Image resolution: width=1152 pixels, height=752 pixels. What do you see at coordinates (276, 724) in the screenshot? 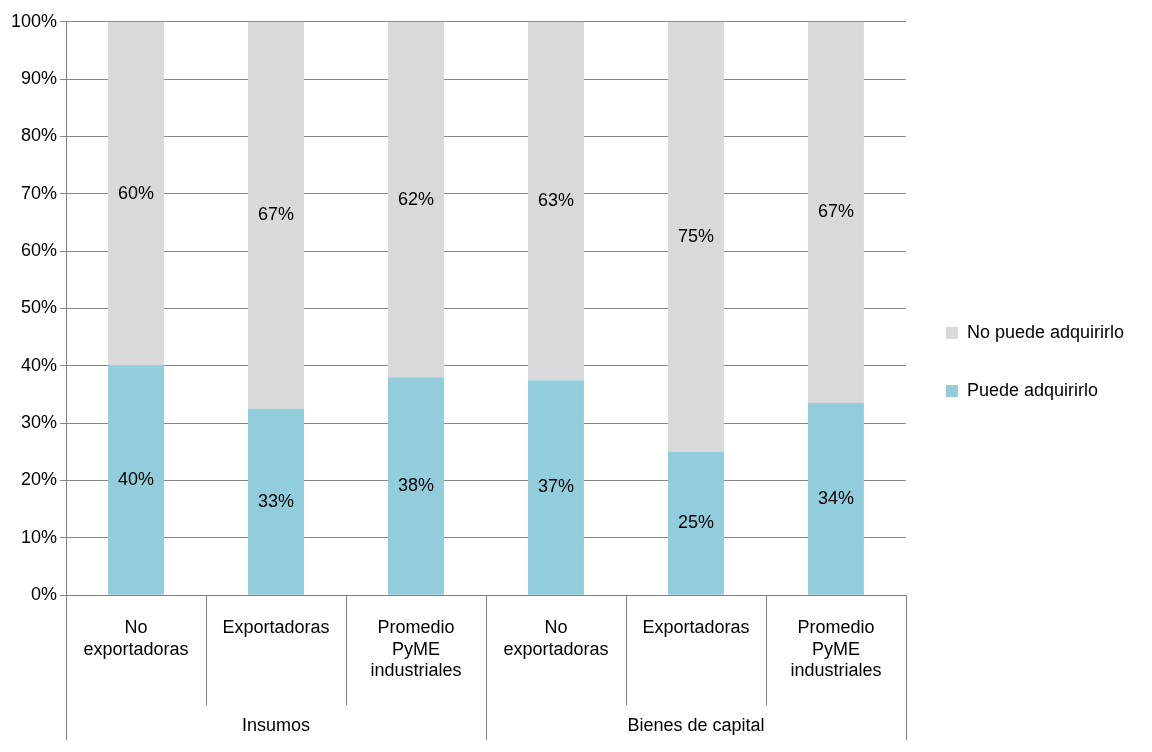
I see `text: Insumos` at bounding box center [276, 724].